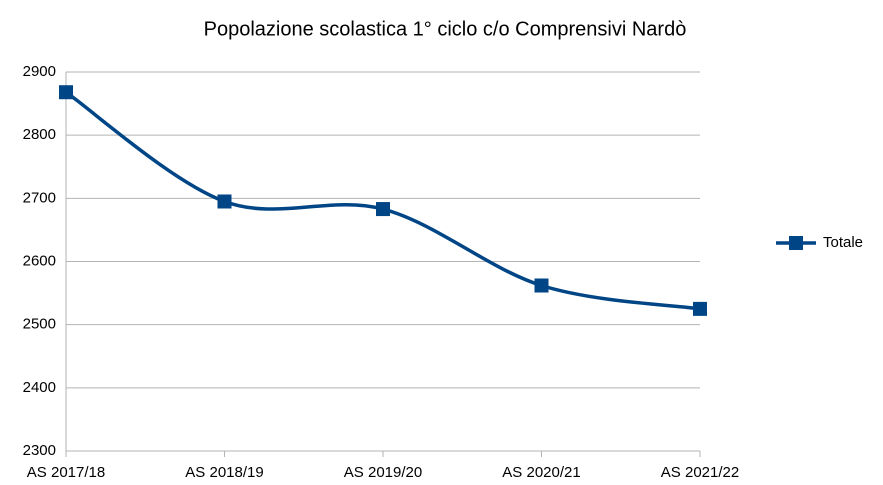 Image resolution: width=883 pixels, height=485 pixels. What do you see at coordinates (224, 472) in the screenshot?
I see `x-tick-label: AS 2018/19` at bounding box center [224, 472].